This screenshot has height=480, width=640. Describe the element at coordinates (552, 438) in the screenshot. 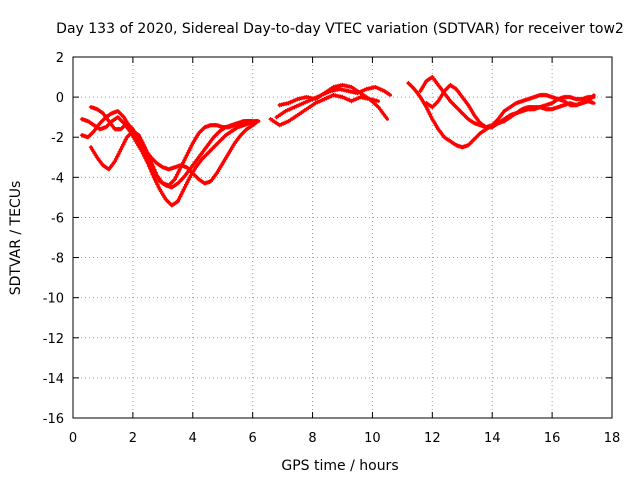

I see `x-tick-label: 16` at that location.